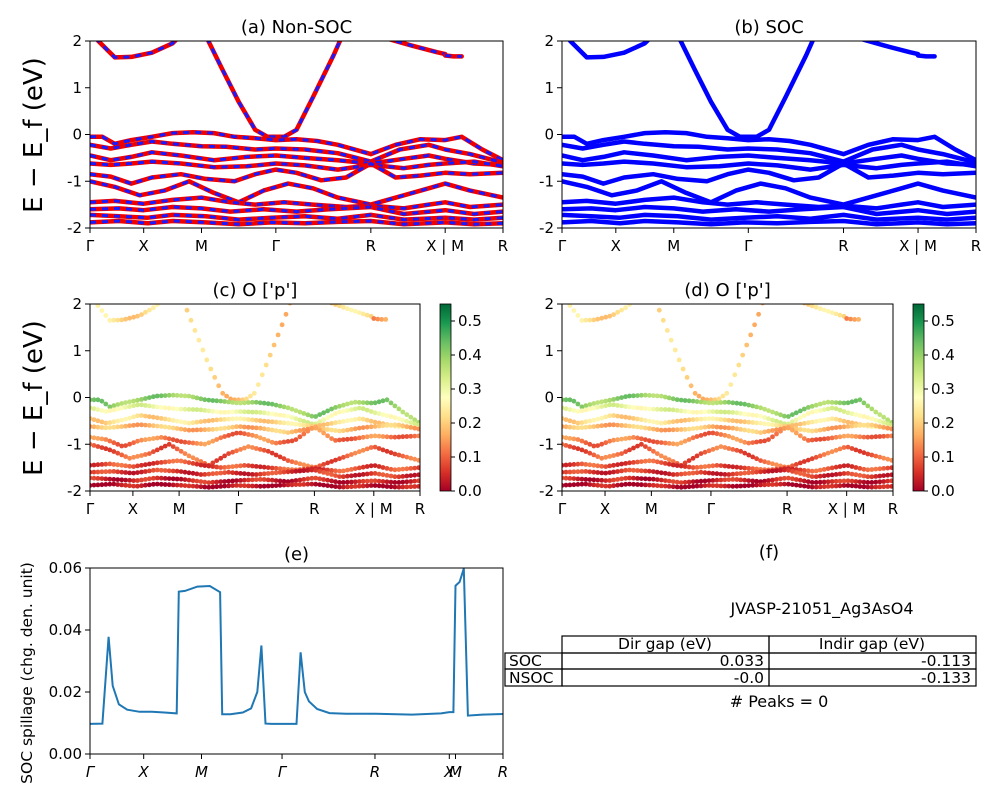 Image resolution: width=1000 pixels, height=800 pixels. What do you see at coordinates (445, 246) in the screenshot?
I see `panel-a-xtick-label: X | M` at bounding box center [445, 246].